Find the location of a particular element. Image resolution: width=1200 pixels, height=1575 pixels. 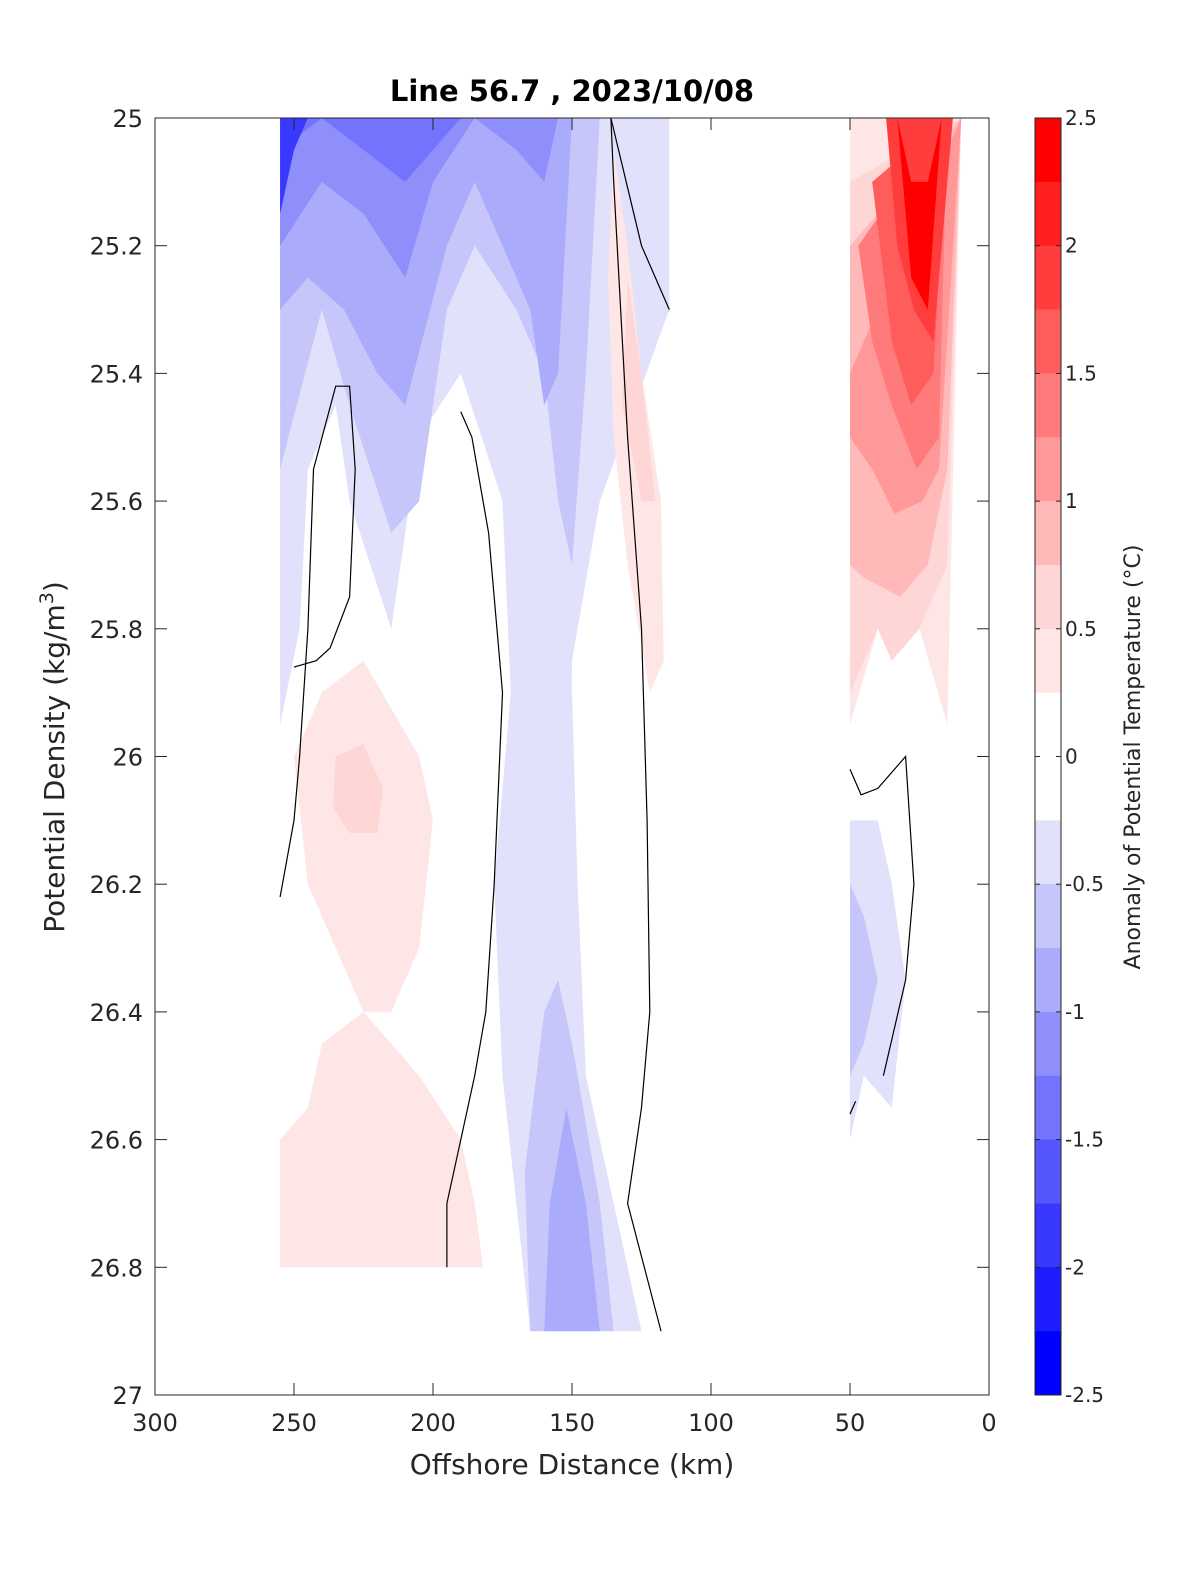

y-tick-label: 27 is located at coordinates (127, 1396).